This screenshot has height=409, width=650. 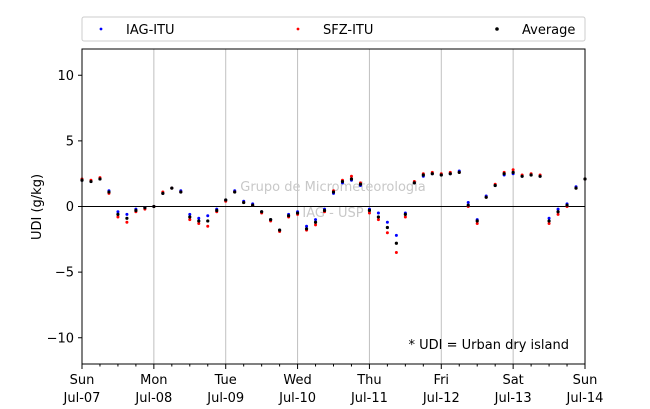 What do you see at coordinates (512, 380) in the screenshot?
I see `x-tick-label-day: Sat` at bounding box center [512, 380].